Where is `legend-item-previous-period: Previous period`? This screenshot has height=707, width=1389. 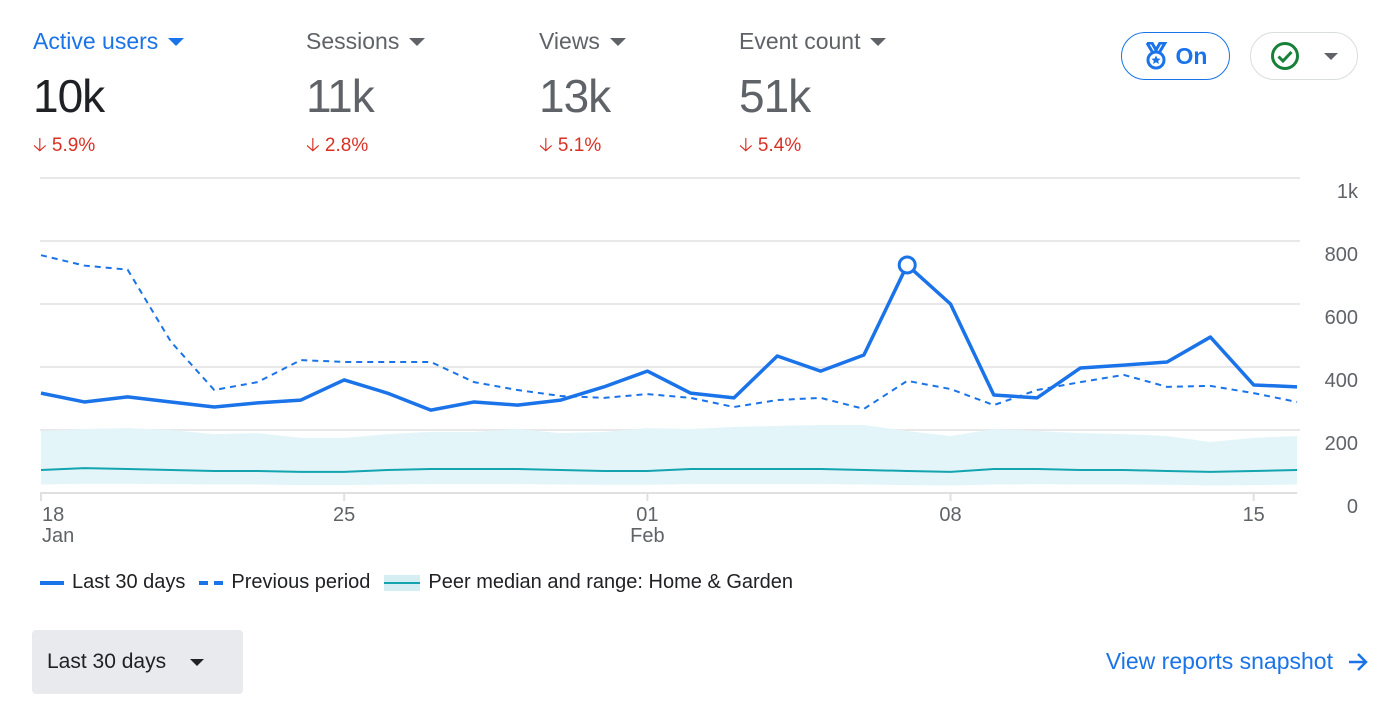 legend-item-previous-period: Previous period is located at coordinates (284, 582).